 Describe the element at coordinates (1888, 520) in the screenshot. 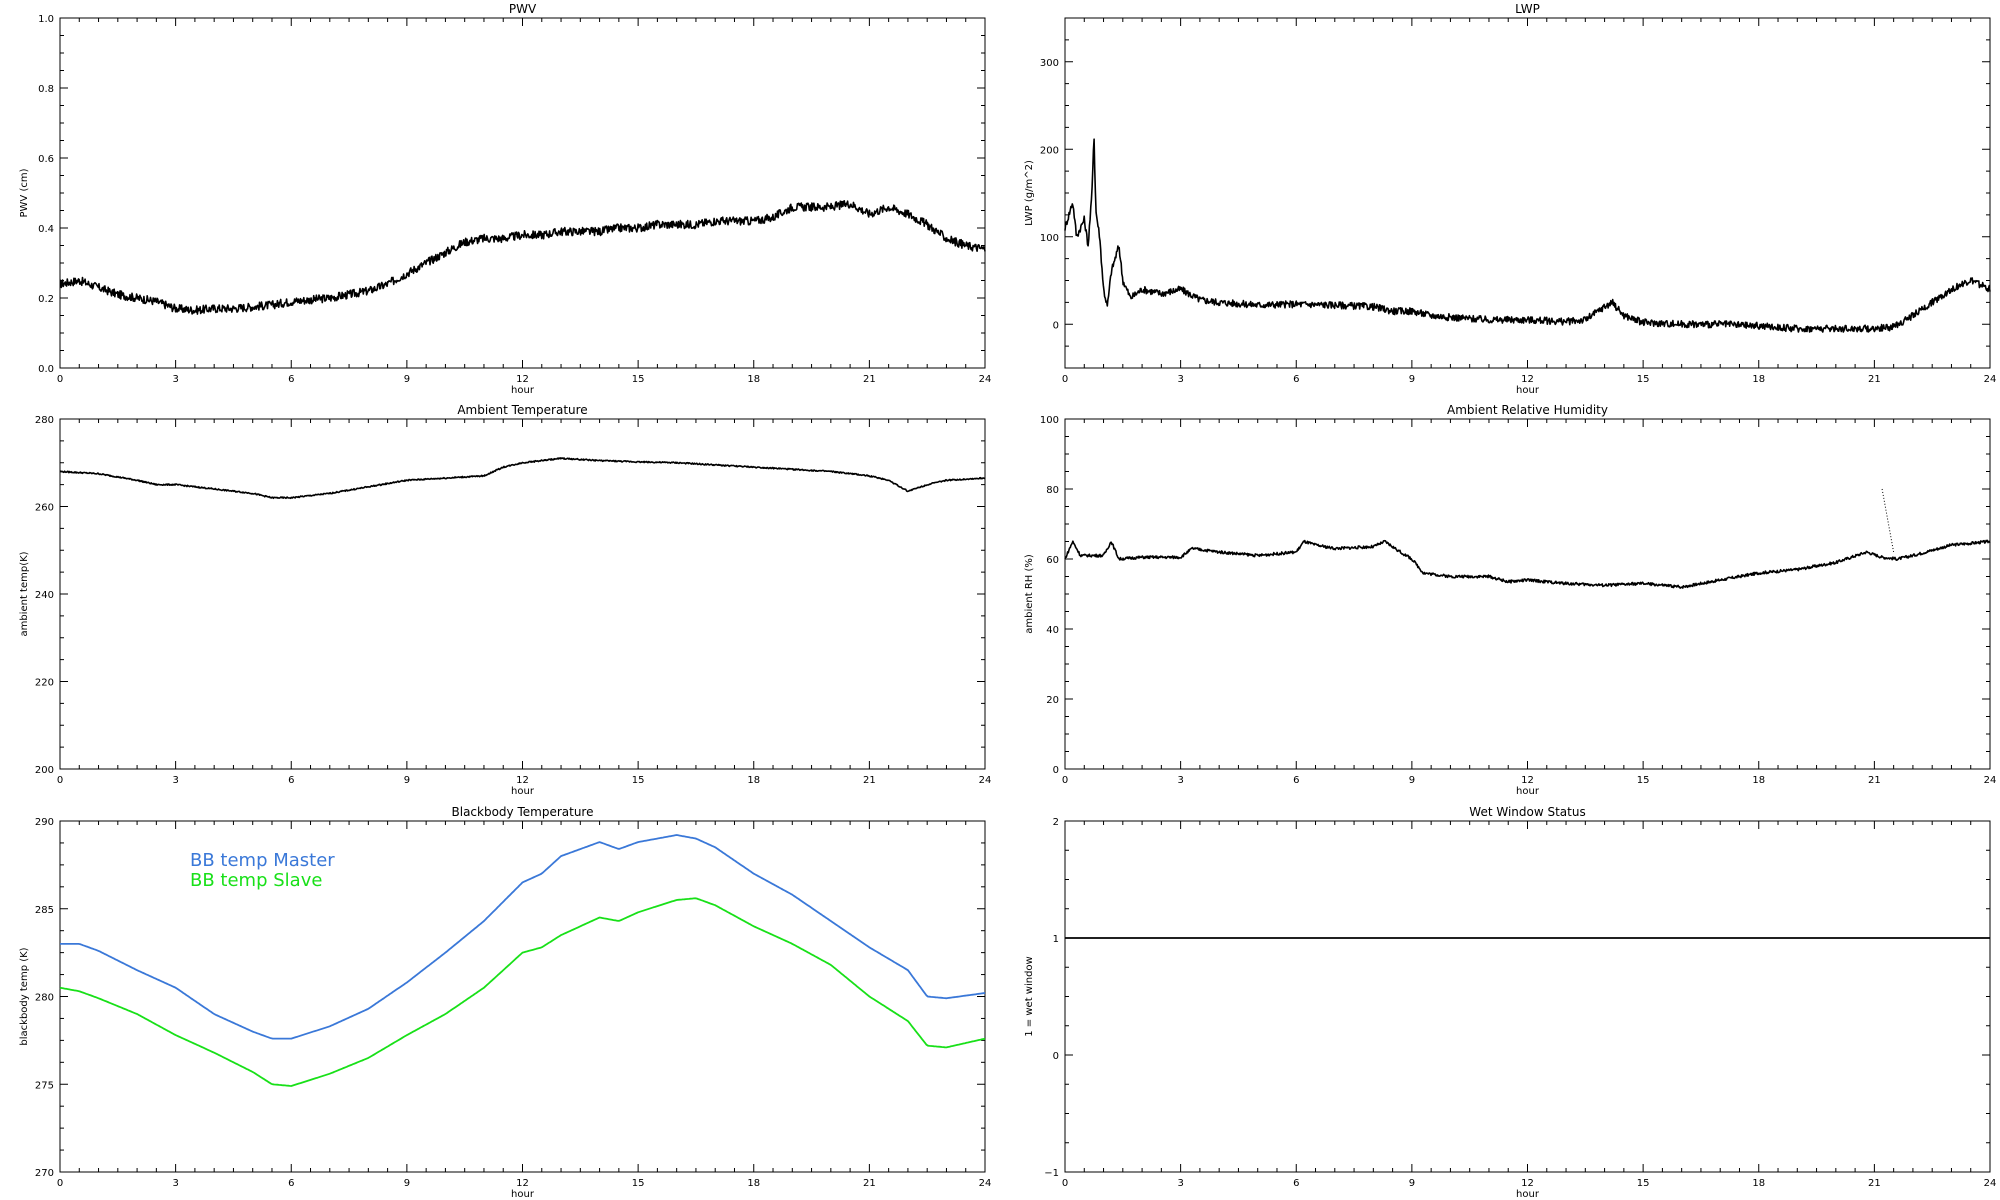

I see `series-spike` at that location.